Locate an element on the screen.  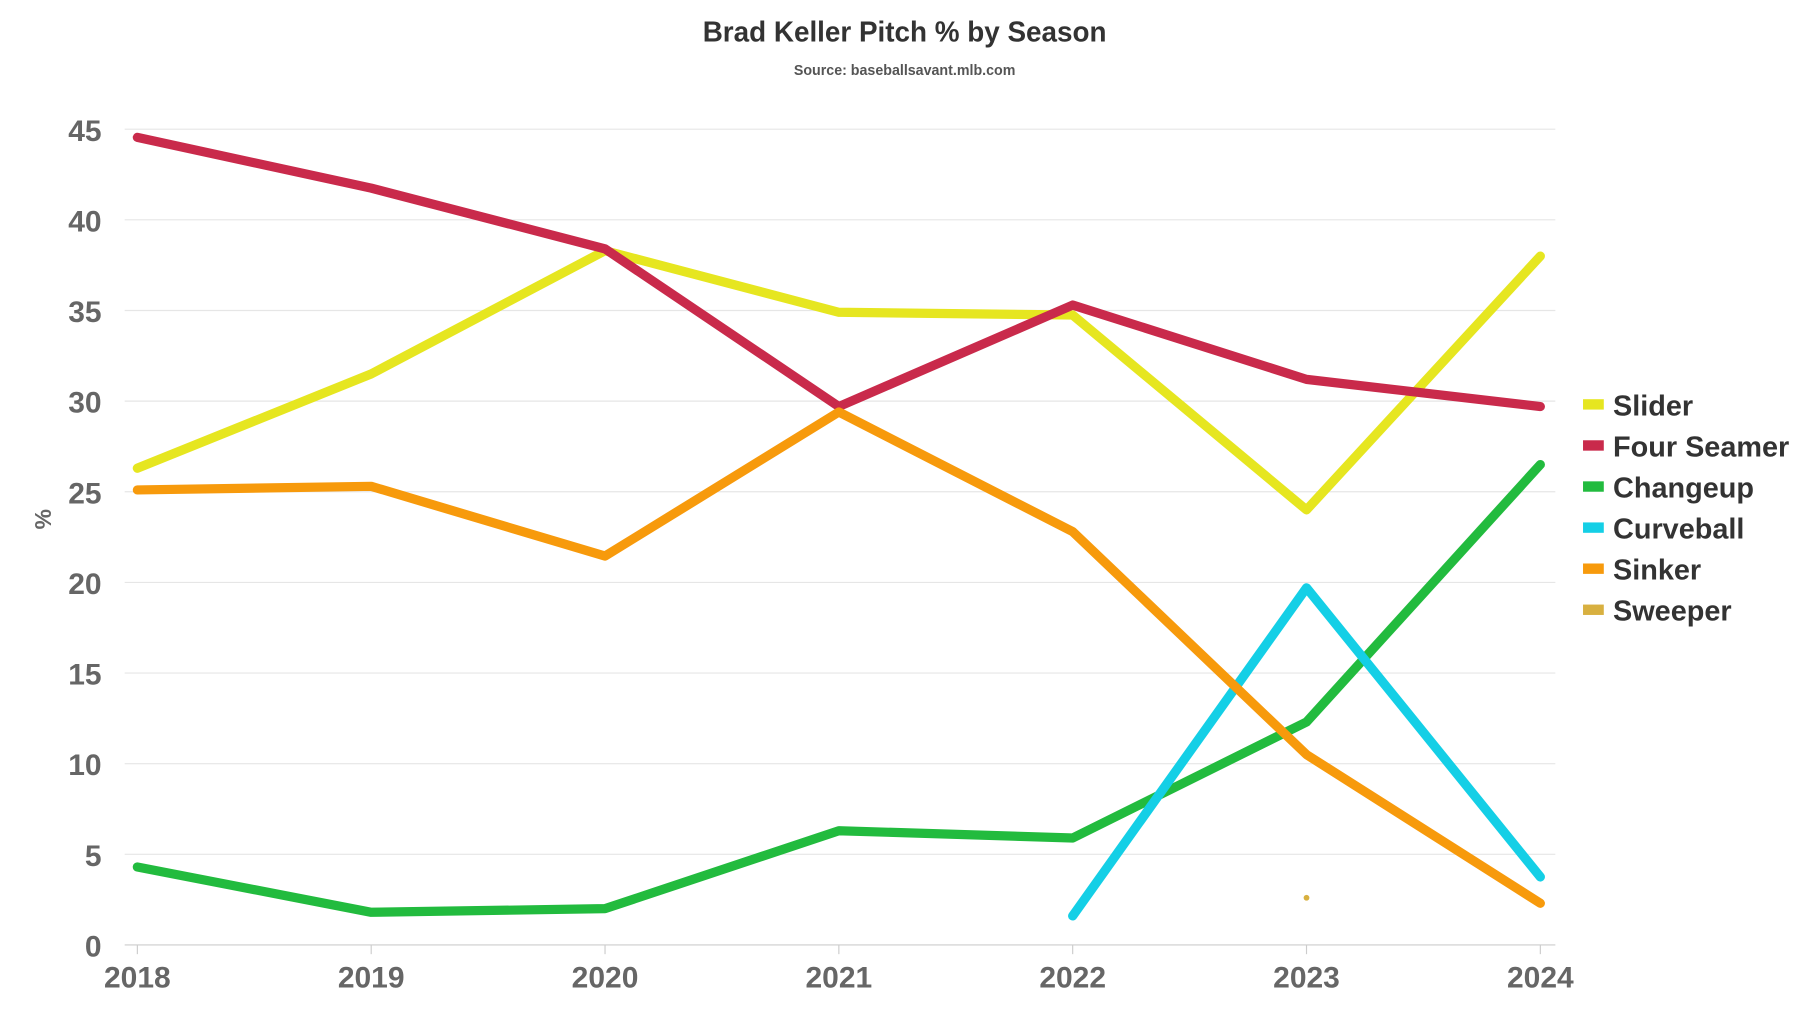
series-sweeper is located at coordinates (1306, 897).